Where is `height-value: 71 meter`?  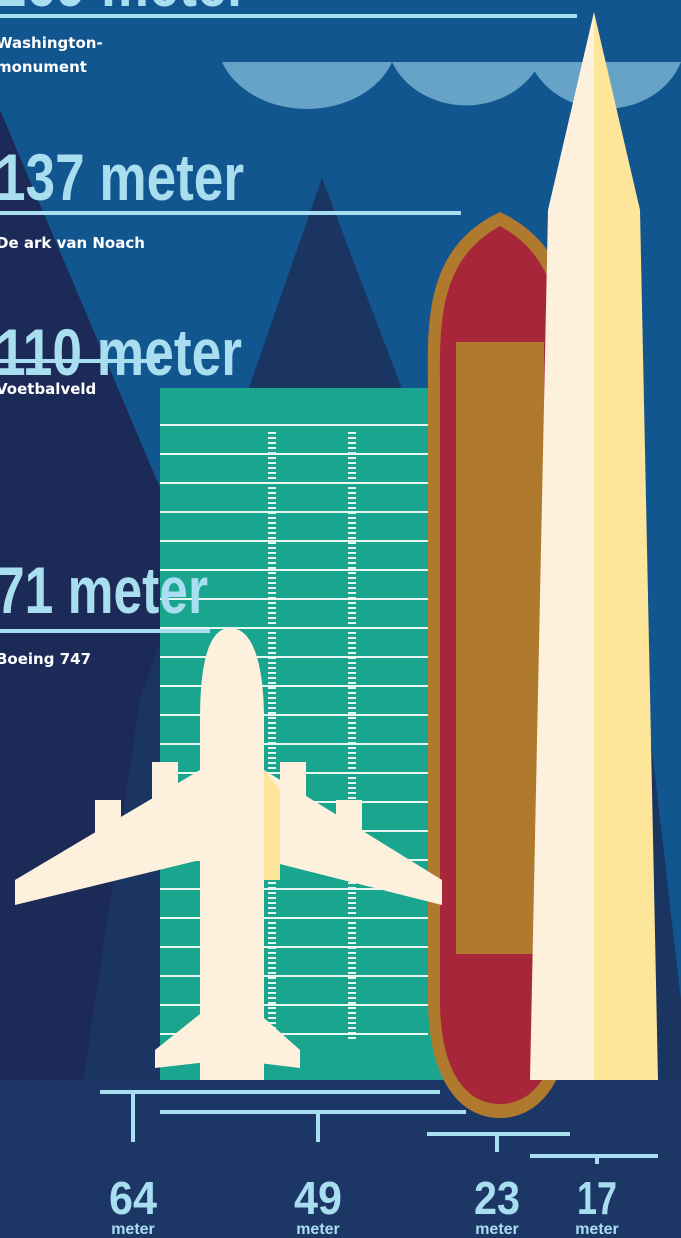
height-value: 71 meter is located at coordinates (104, 590).